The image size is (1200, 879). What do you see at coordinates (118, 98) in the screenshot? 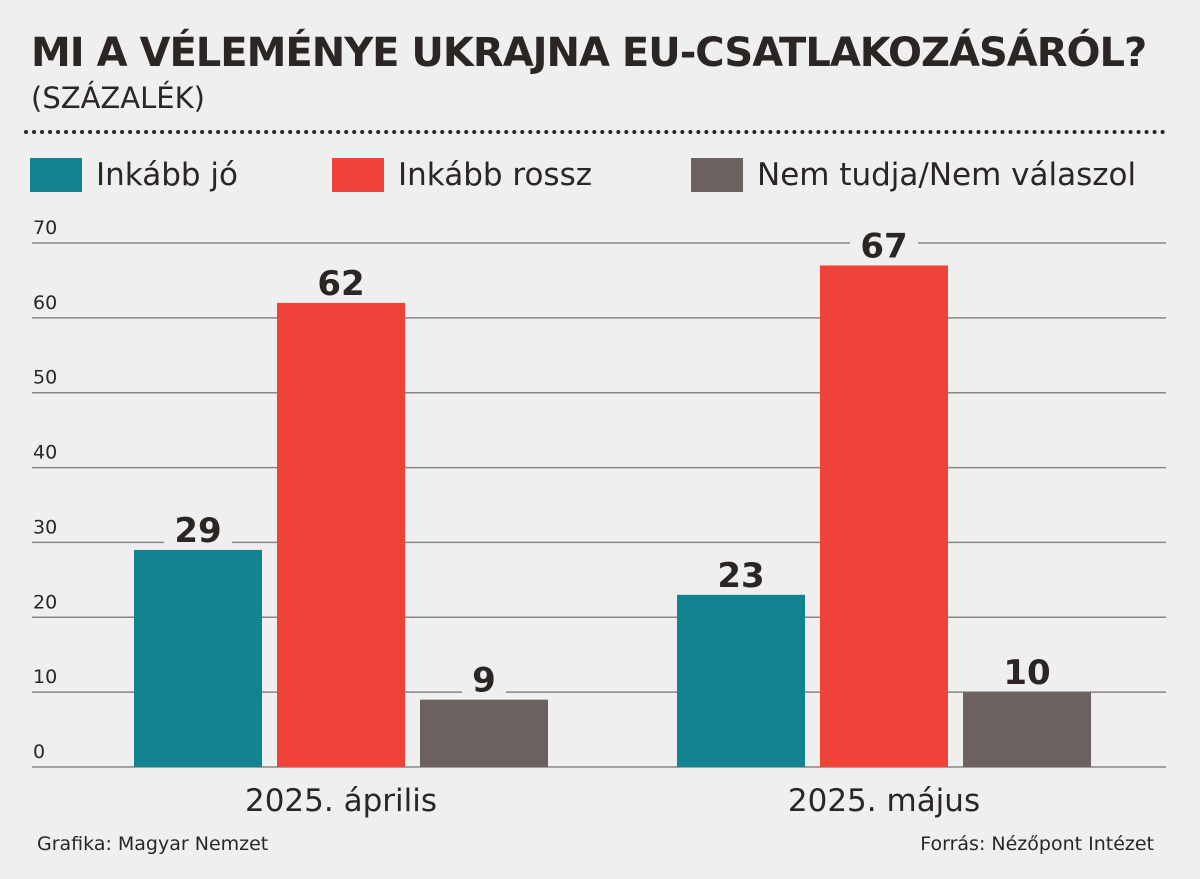
I see `chart-subtitle: (SZÁZALÉK)` at bounding box center [118, 98].